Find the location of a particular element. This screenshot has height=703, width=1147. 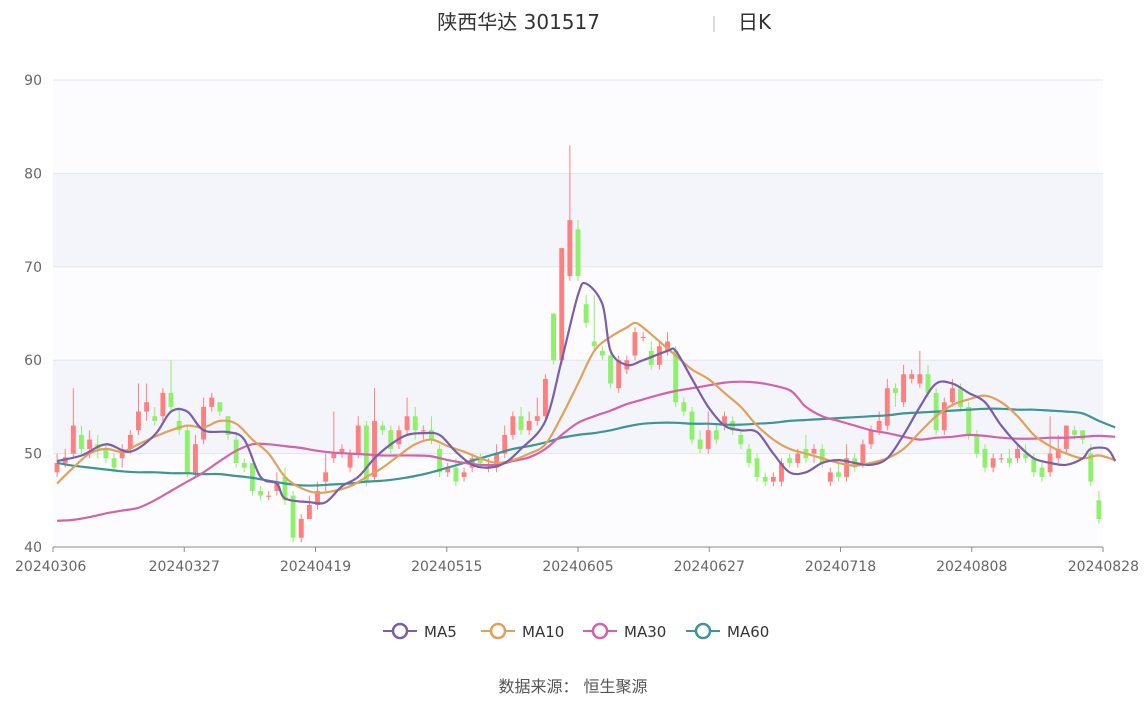

legend-label: MA60 is located at coordinates (748, 632).